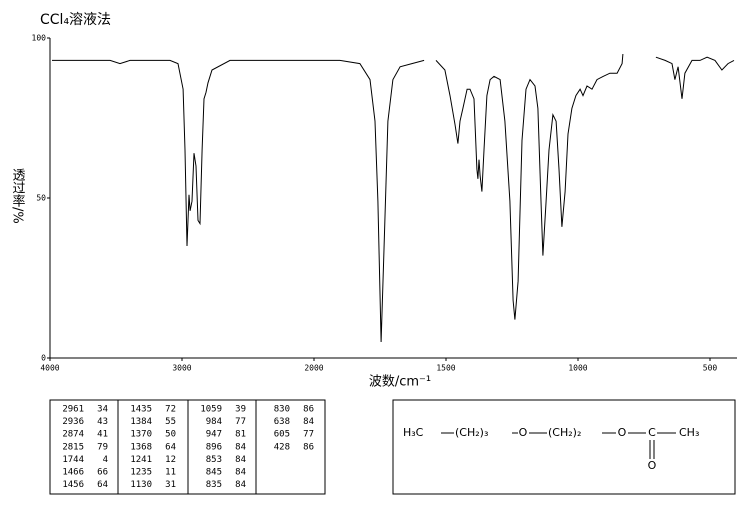  What do you see at coordinates (282, 435) in the screenshot?
I see `peak-wavenumber: 605` at bounding box center [282, 435].